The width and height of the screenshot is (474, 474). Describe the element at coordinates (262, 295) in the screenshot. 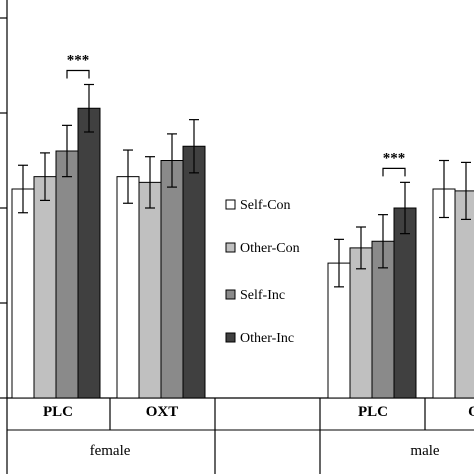

I see `legend-label: Self-Inc` at that location.